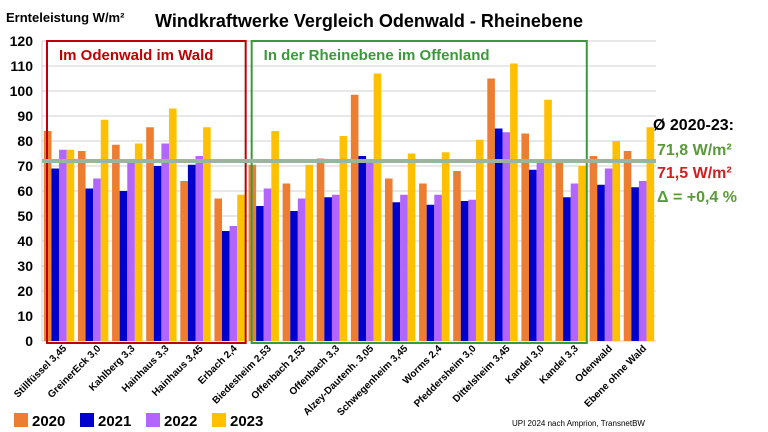  I want to click on legend-label-2023: 2023, so click(246, 421).